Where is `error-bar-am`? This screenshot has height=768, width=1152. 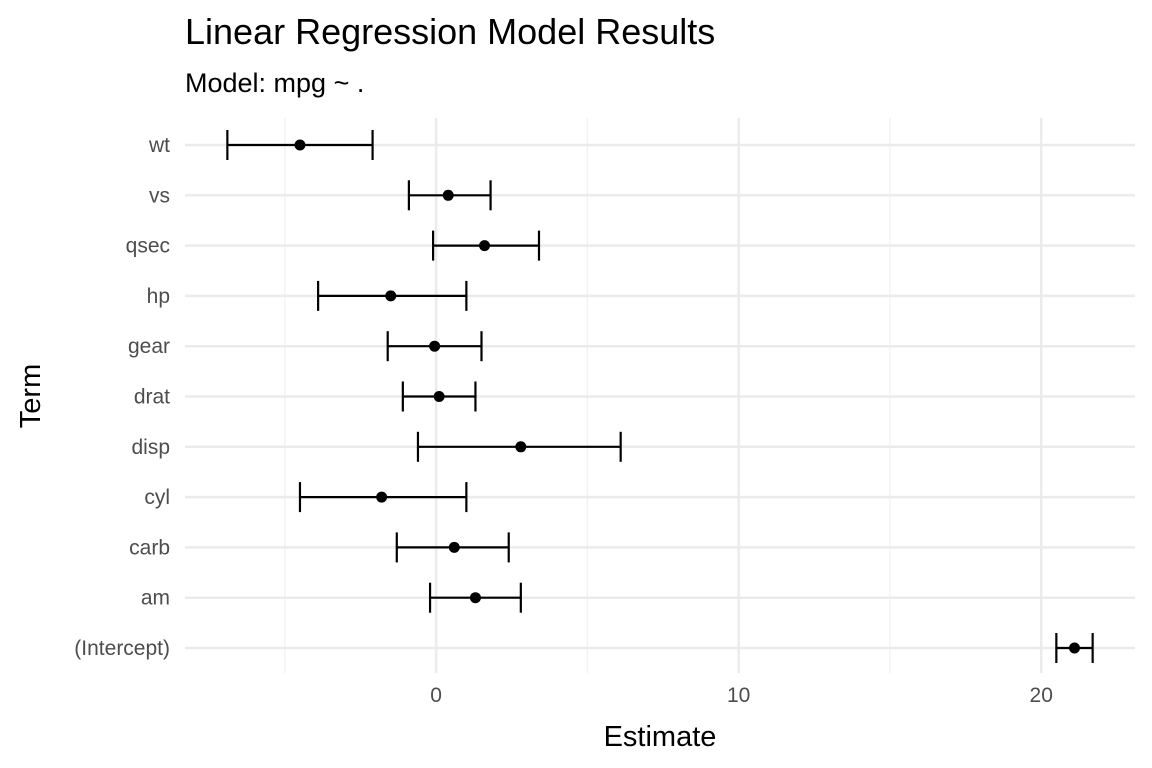 error-bar-am is located at coordinates (475, 597).